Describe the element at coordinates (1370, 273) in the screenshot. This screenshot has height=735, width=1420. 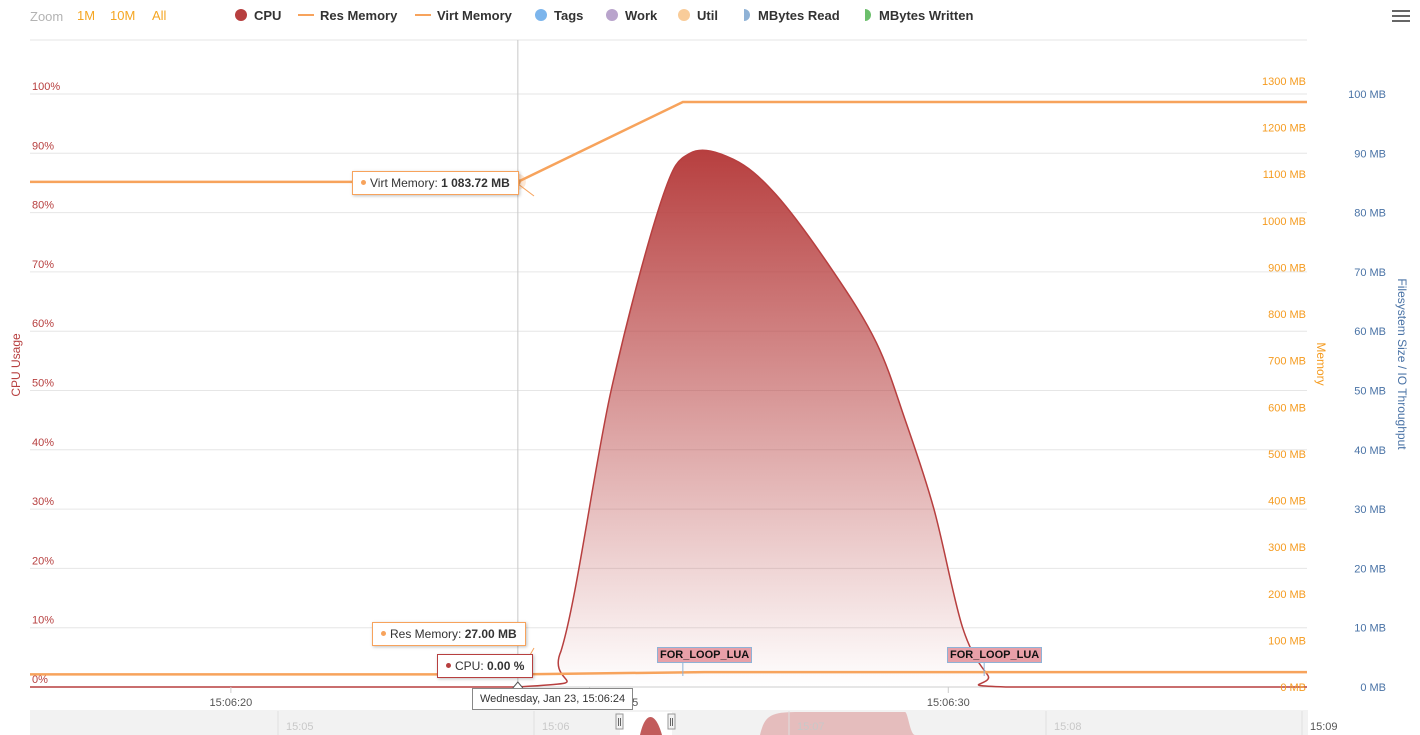
I see `filesystem-axis-tick-label: 70 MB` at that location.